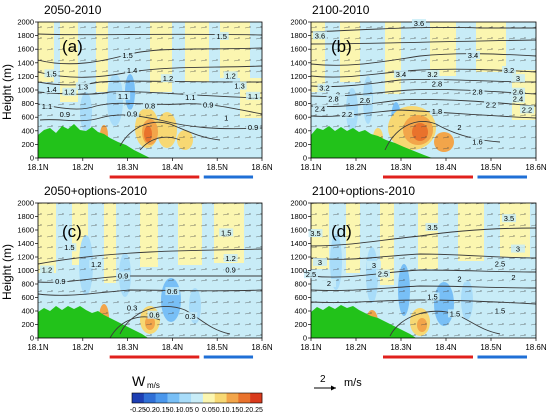 The image size is (550, 415). I want to click on panel-c-ytick-label: 600, so click(27, 297).